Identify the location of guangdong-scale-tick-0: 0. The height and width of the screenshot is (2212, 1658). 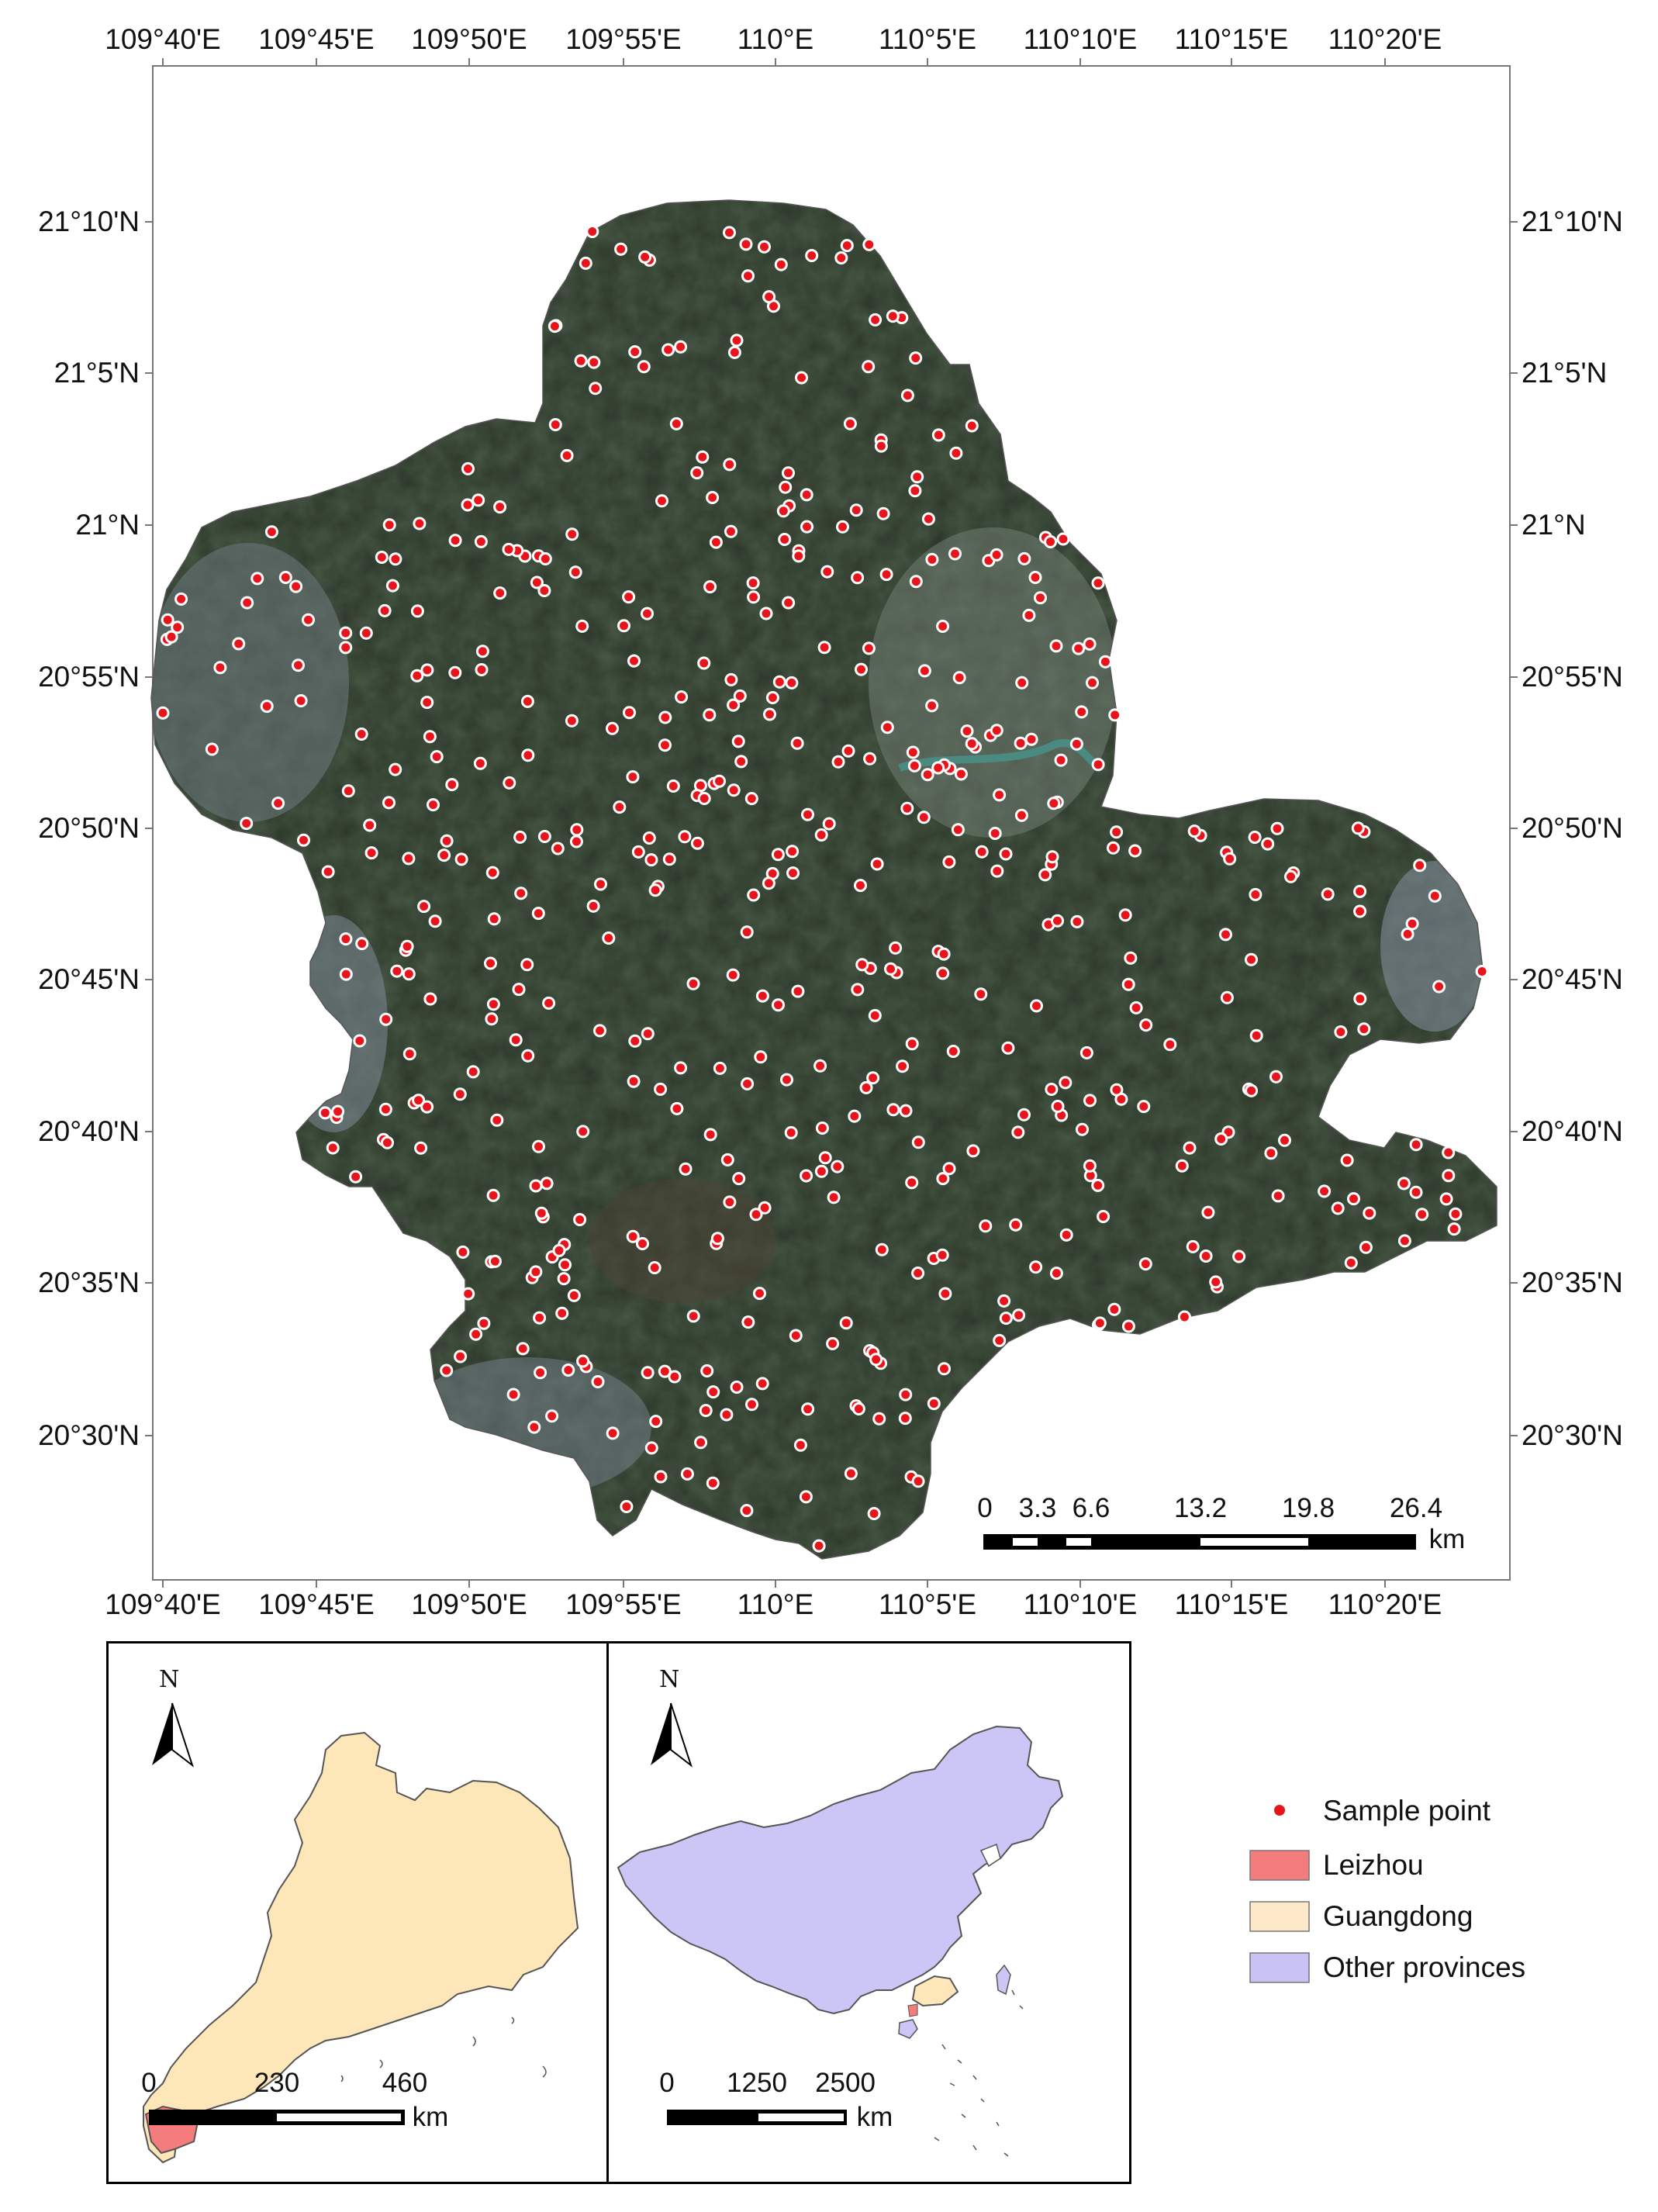
(149, 2083).